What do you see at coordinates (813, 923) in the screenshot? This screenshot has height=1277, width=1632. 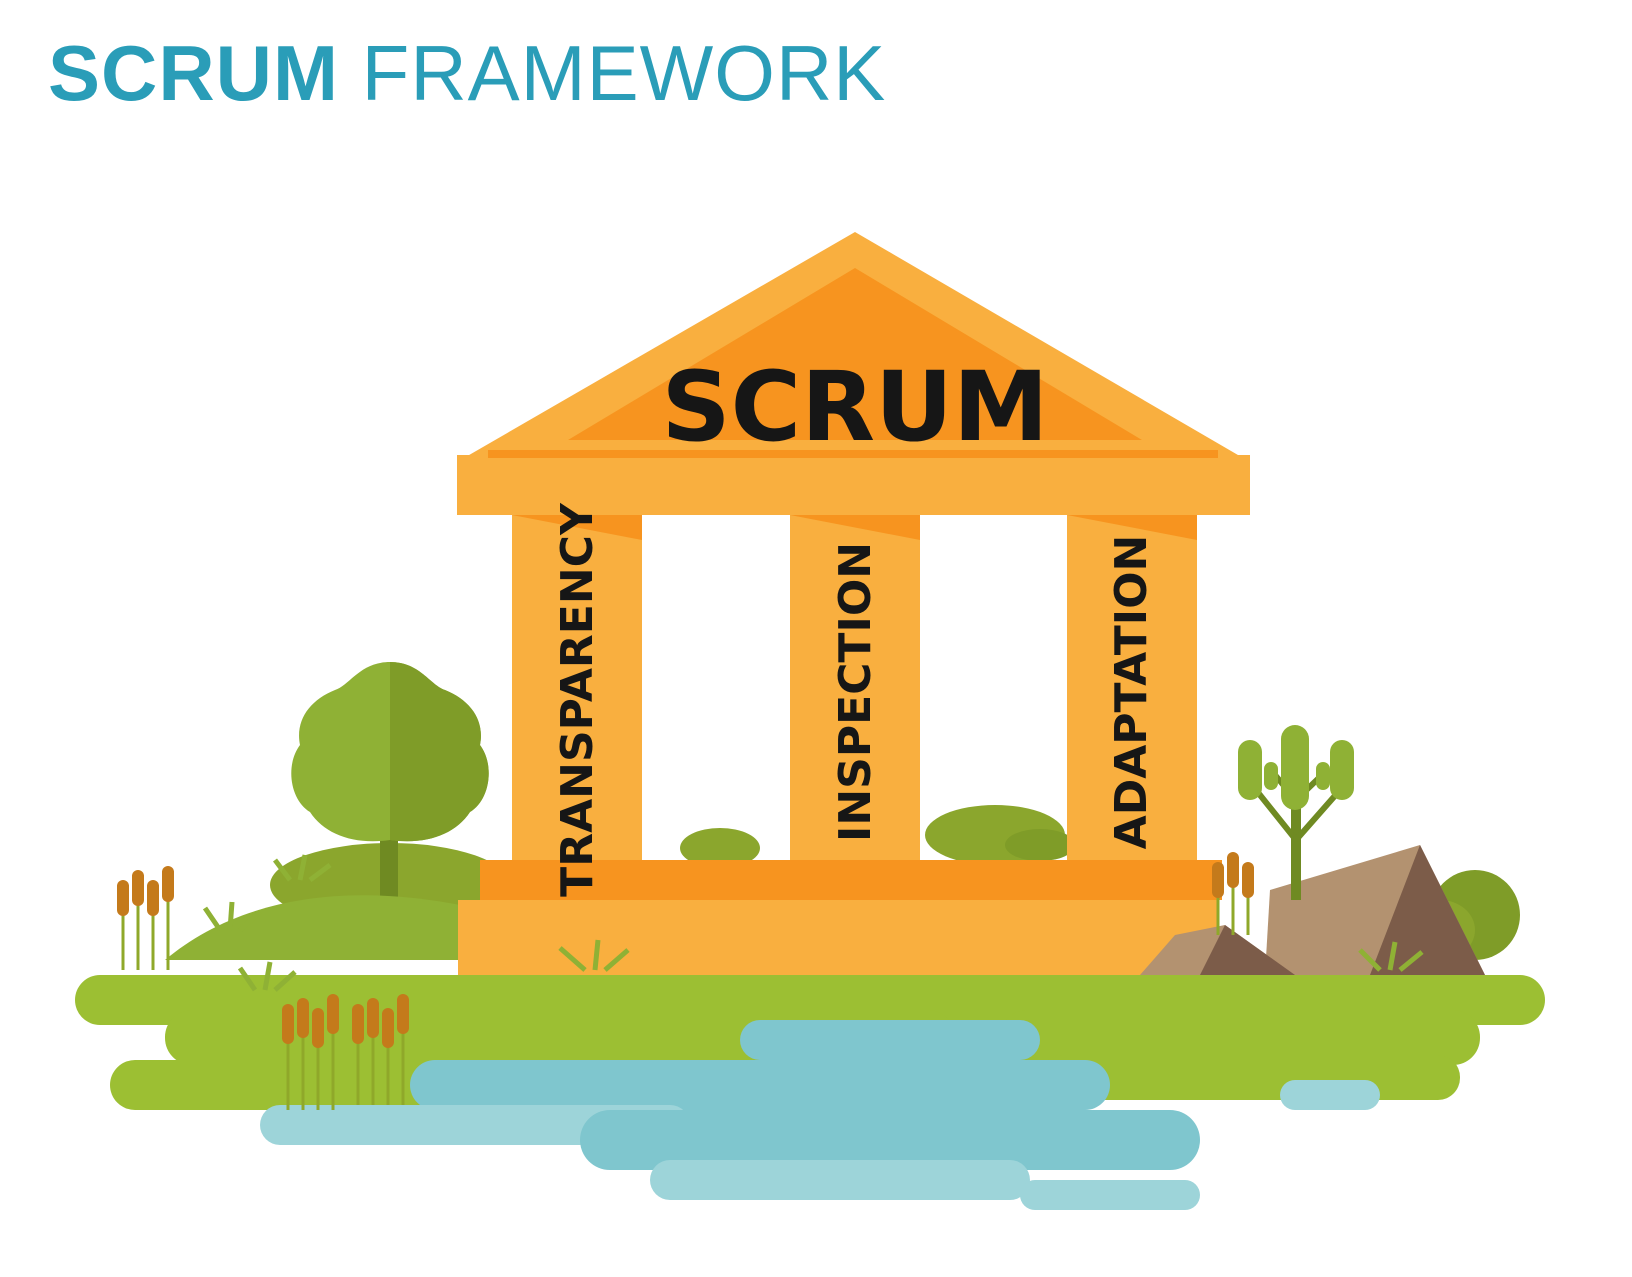 I see `grass-tufts` at bounding box center [813, 923].